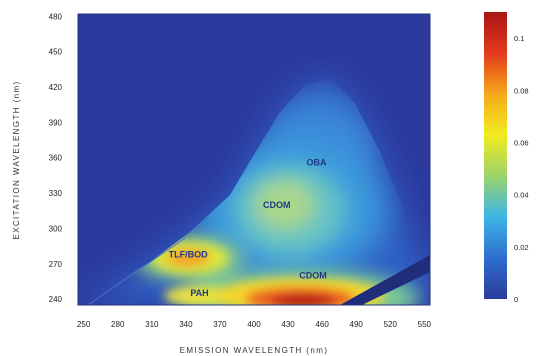 Image resolution: width=538 pixels, height=356 pixels. Describe the element at coordinates (322, 324) in the screenshot. I see `x-tick-label: 460` at that location.